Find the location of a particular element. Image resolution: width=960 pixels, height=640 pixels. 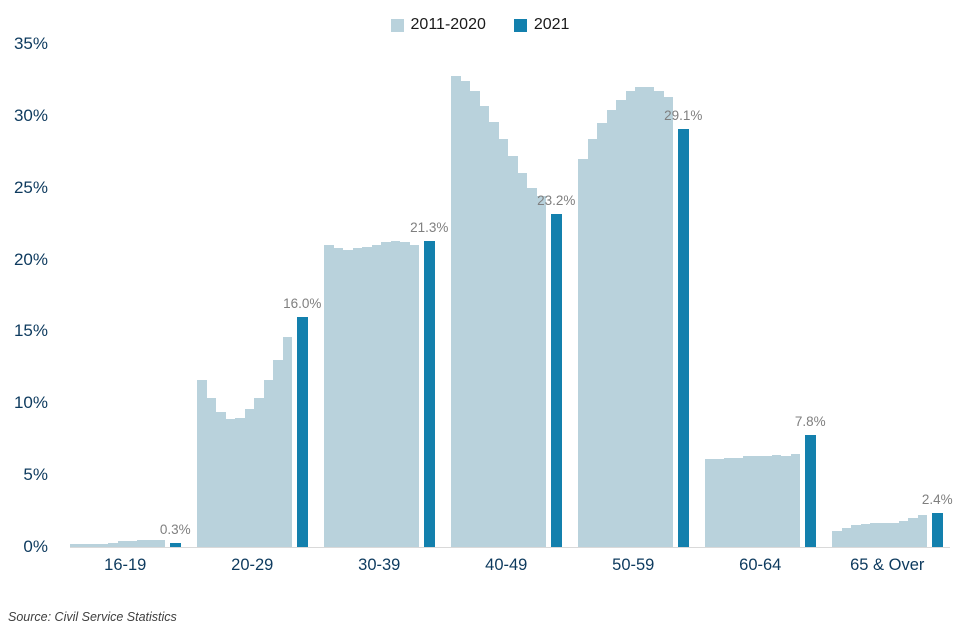

data-label-2021-30-39: 21.3% is located at coordinates (429, 227).